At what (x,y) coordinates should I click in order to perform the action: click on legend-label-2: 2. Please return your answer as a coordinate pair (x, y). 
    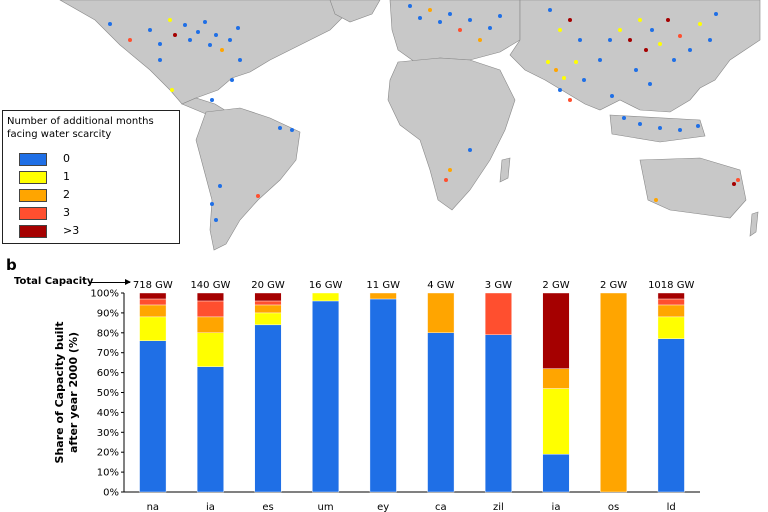
    Looking at the image, I should click on (66, 194).